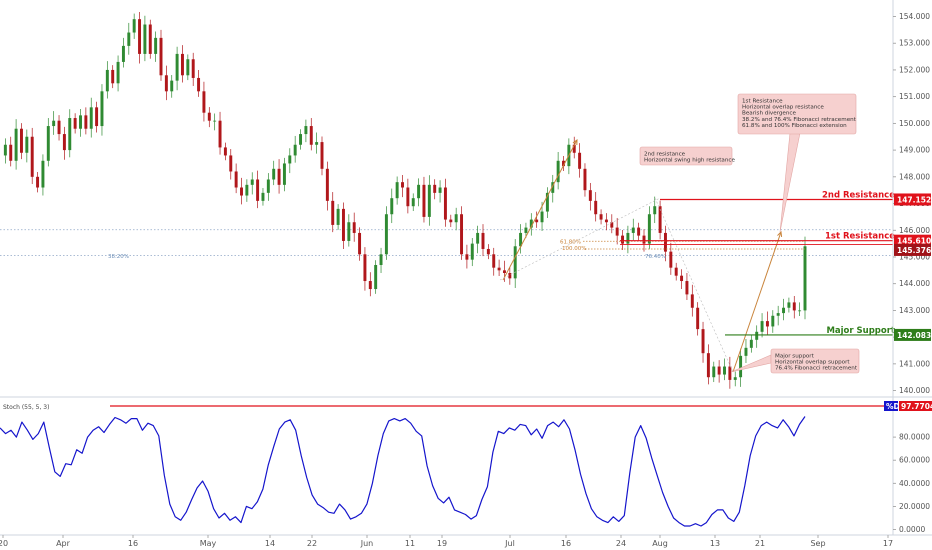  Describe the element at coordinates (118, 257) in the screenshot. I see `fib-382-label: 38.20%` at that location.